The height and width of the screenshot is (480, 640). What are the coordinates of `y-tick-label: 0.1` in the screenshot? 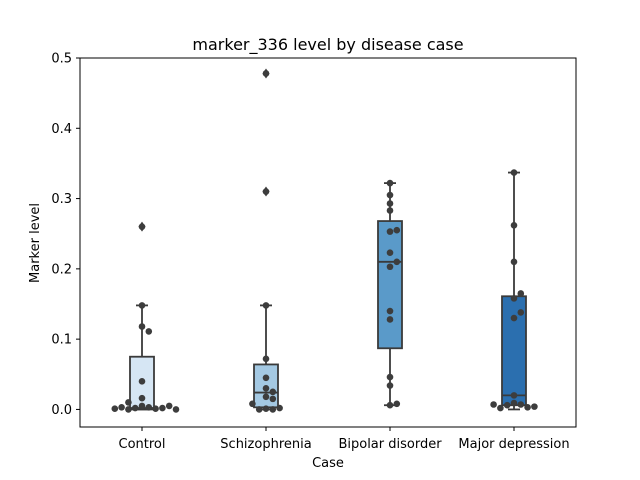 It's located at (61, 340).